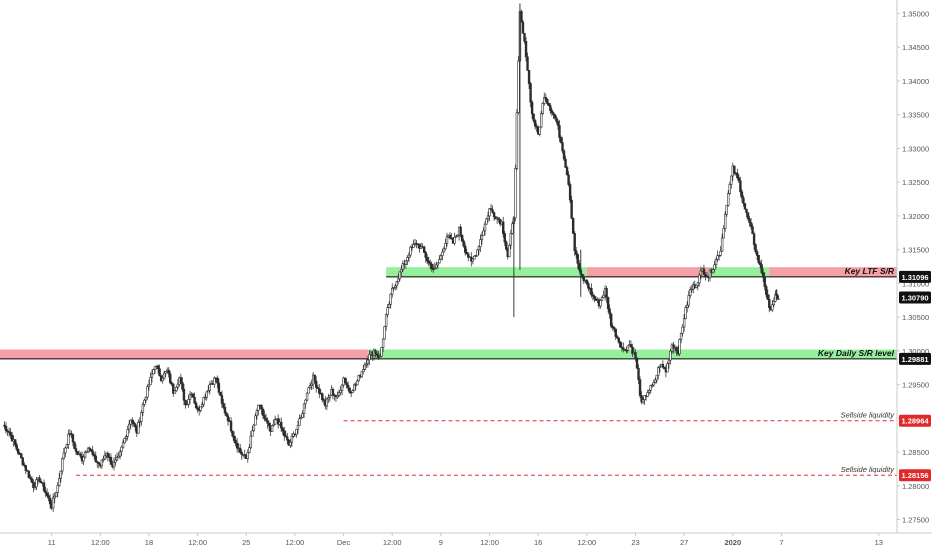 The image size is (932, 550). Describe the element at coordinates (441, 542) in the screenshot. I see `time-axis-tick-label: 9` at that location.